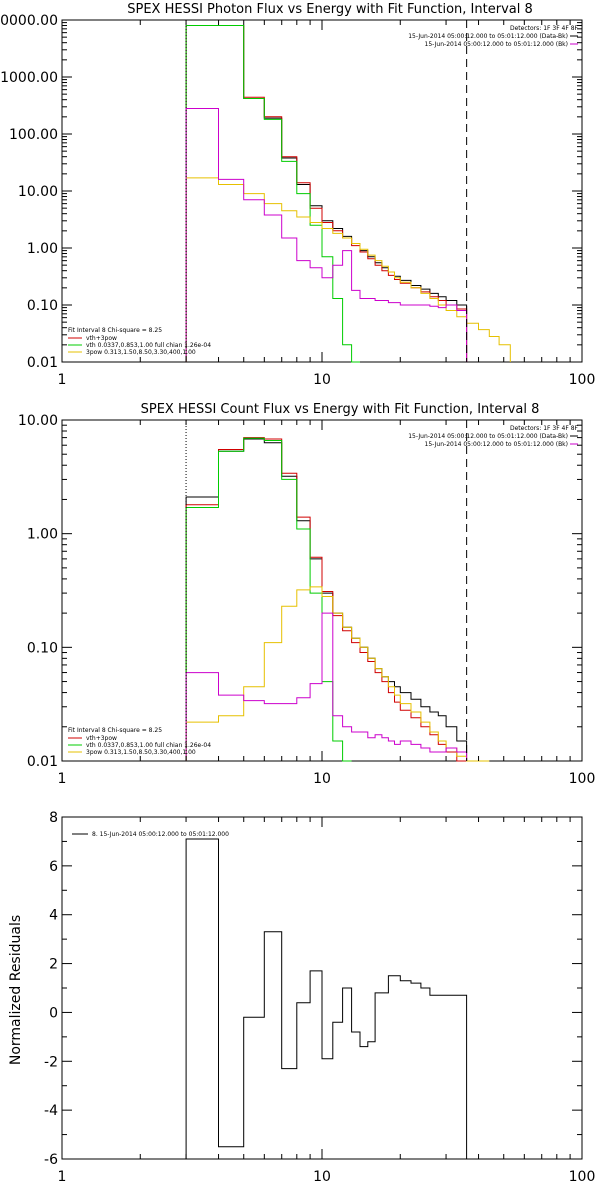 The image size is (600, 1200). I want to click on count-flux-series-data-bk, so click(326, 599).